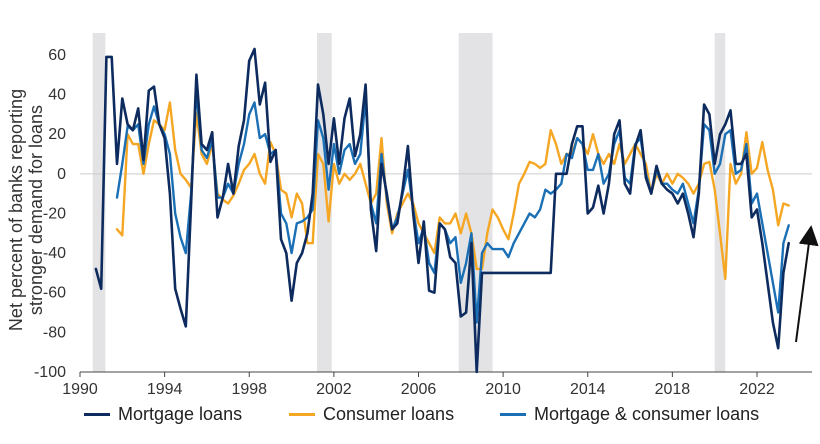 The image size is (820, 444). What do you see at coordinates (61, 174) in the screenshot?
I see `y-tick-label: 0` at bounding box center [61, 174].